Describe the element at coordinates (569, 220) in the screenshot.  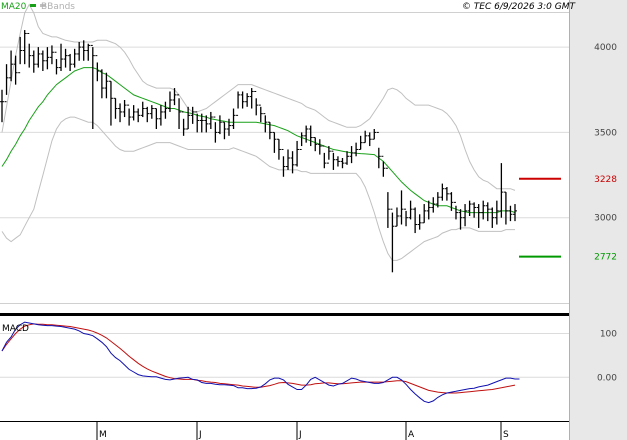
I see `right-axis-divider` at that location.